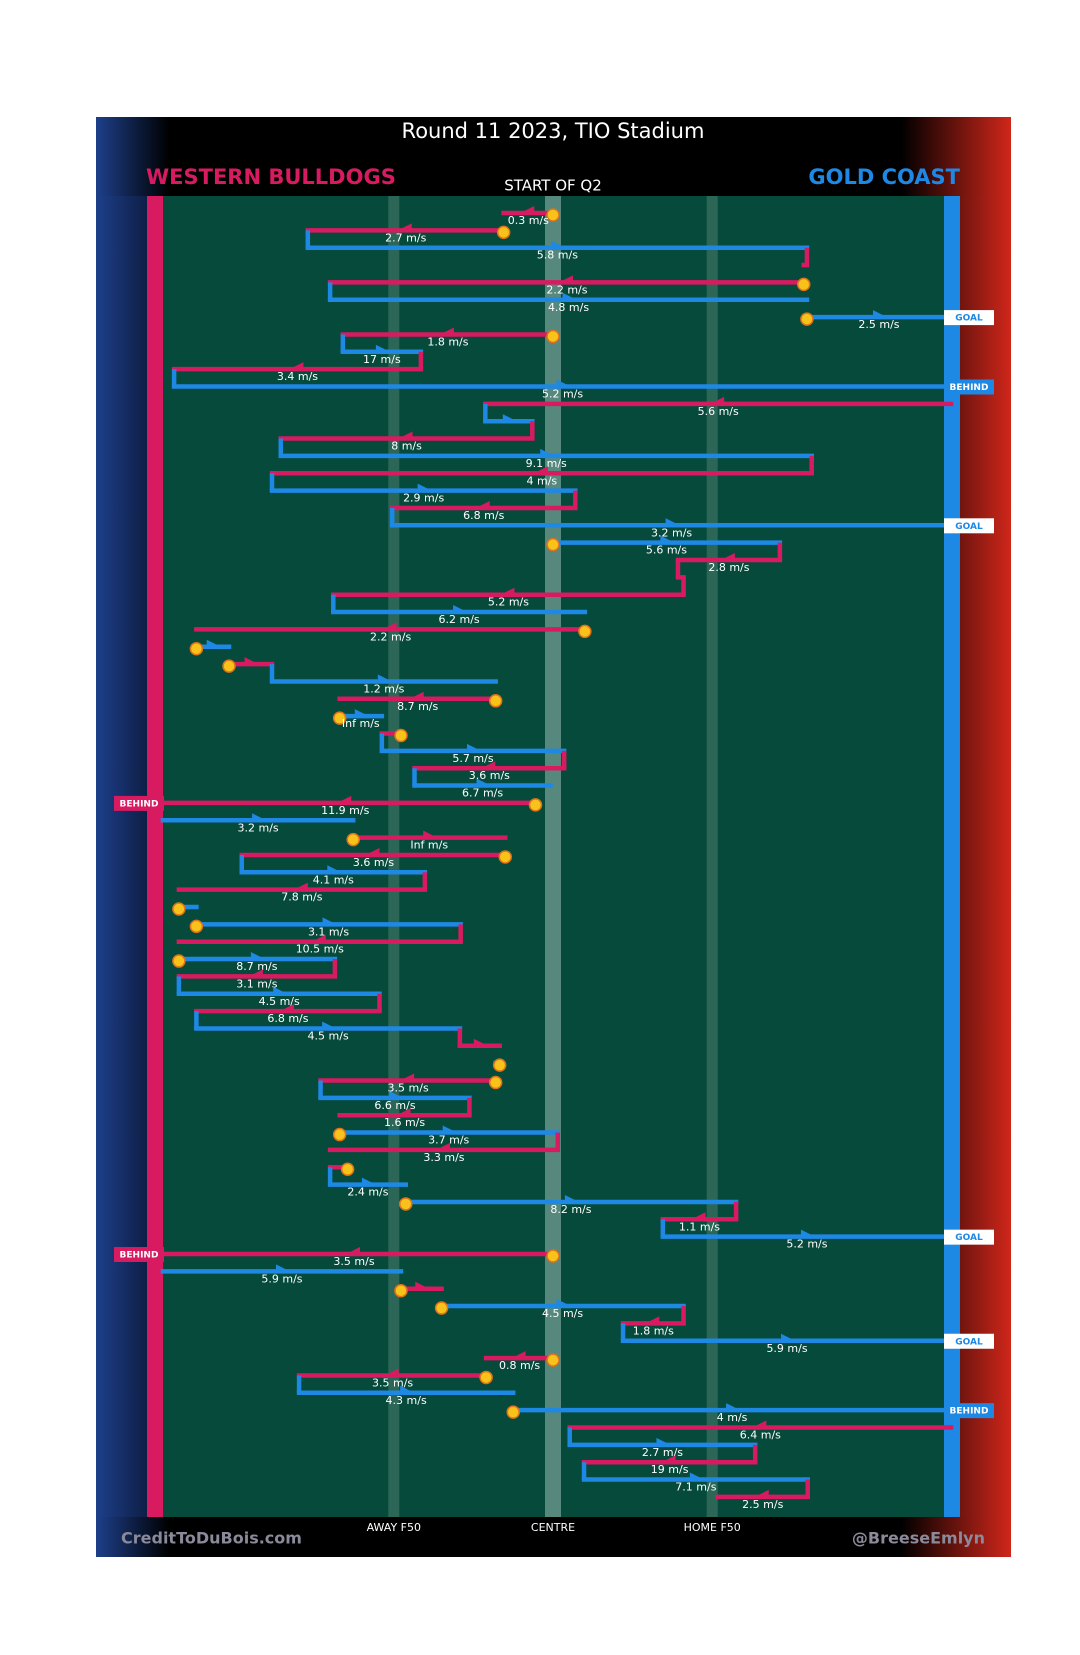  Describe the element at coordinates (328, 931) in the screenshot. I see `speed-label: 3.1 m/s` at that location.